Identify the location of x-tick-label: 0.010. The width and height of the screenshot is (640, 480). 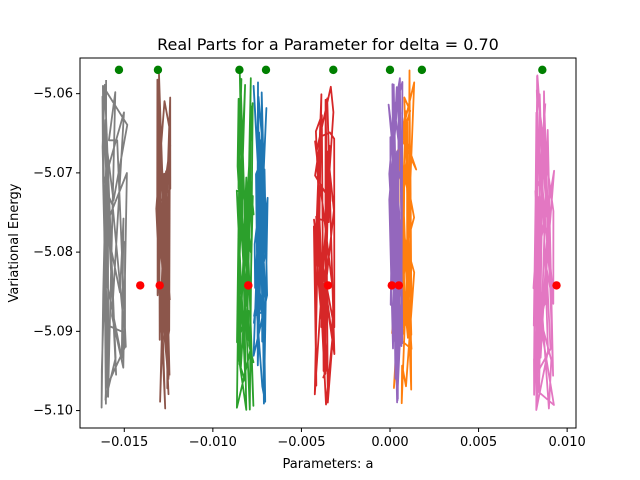
(567, 442).